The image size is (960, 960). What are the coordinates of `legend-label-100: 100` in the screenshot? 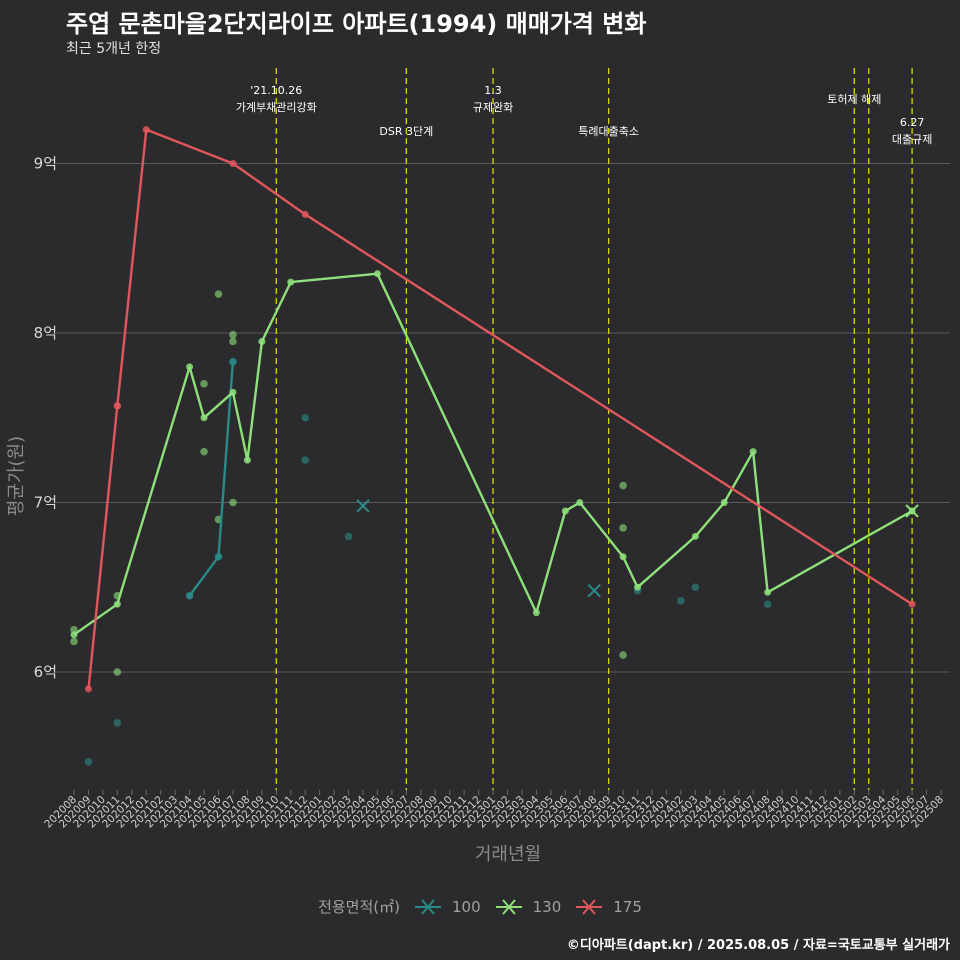 It's located at (466, 906).